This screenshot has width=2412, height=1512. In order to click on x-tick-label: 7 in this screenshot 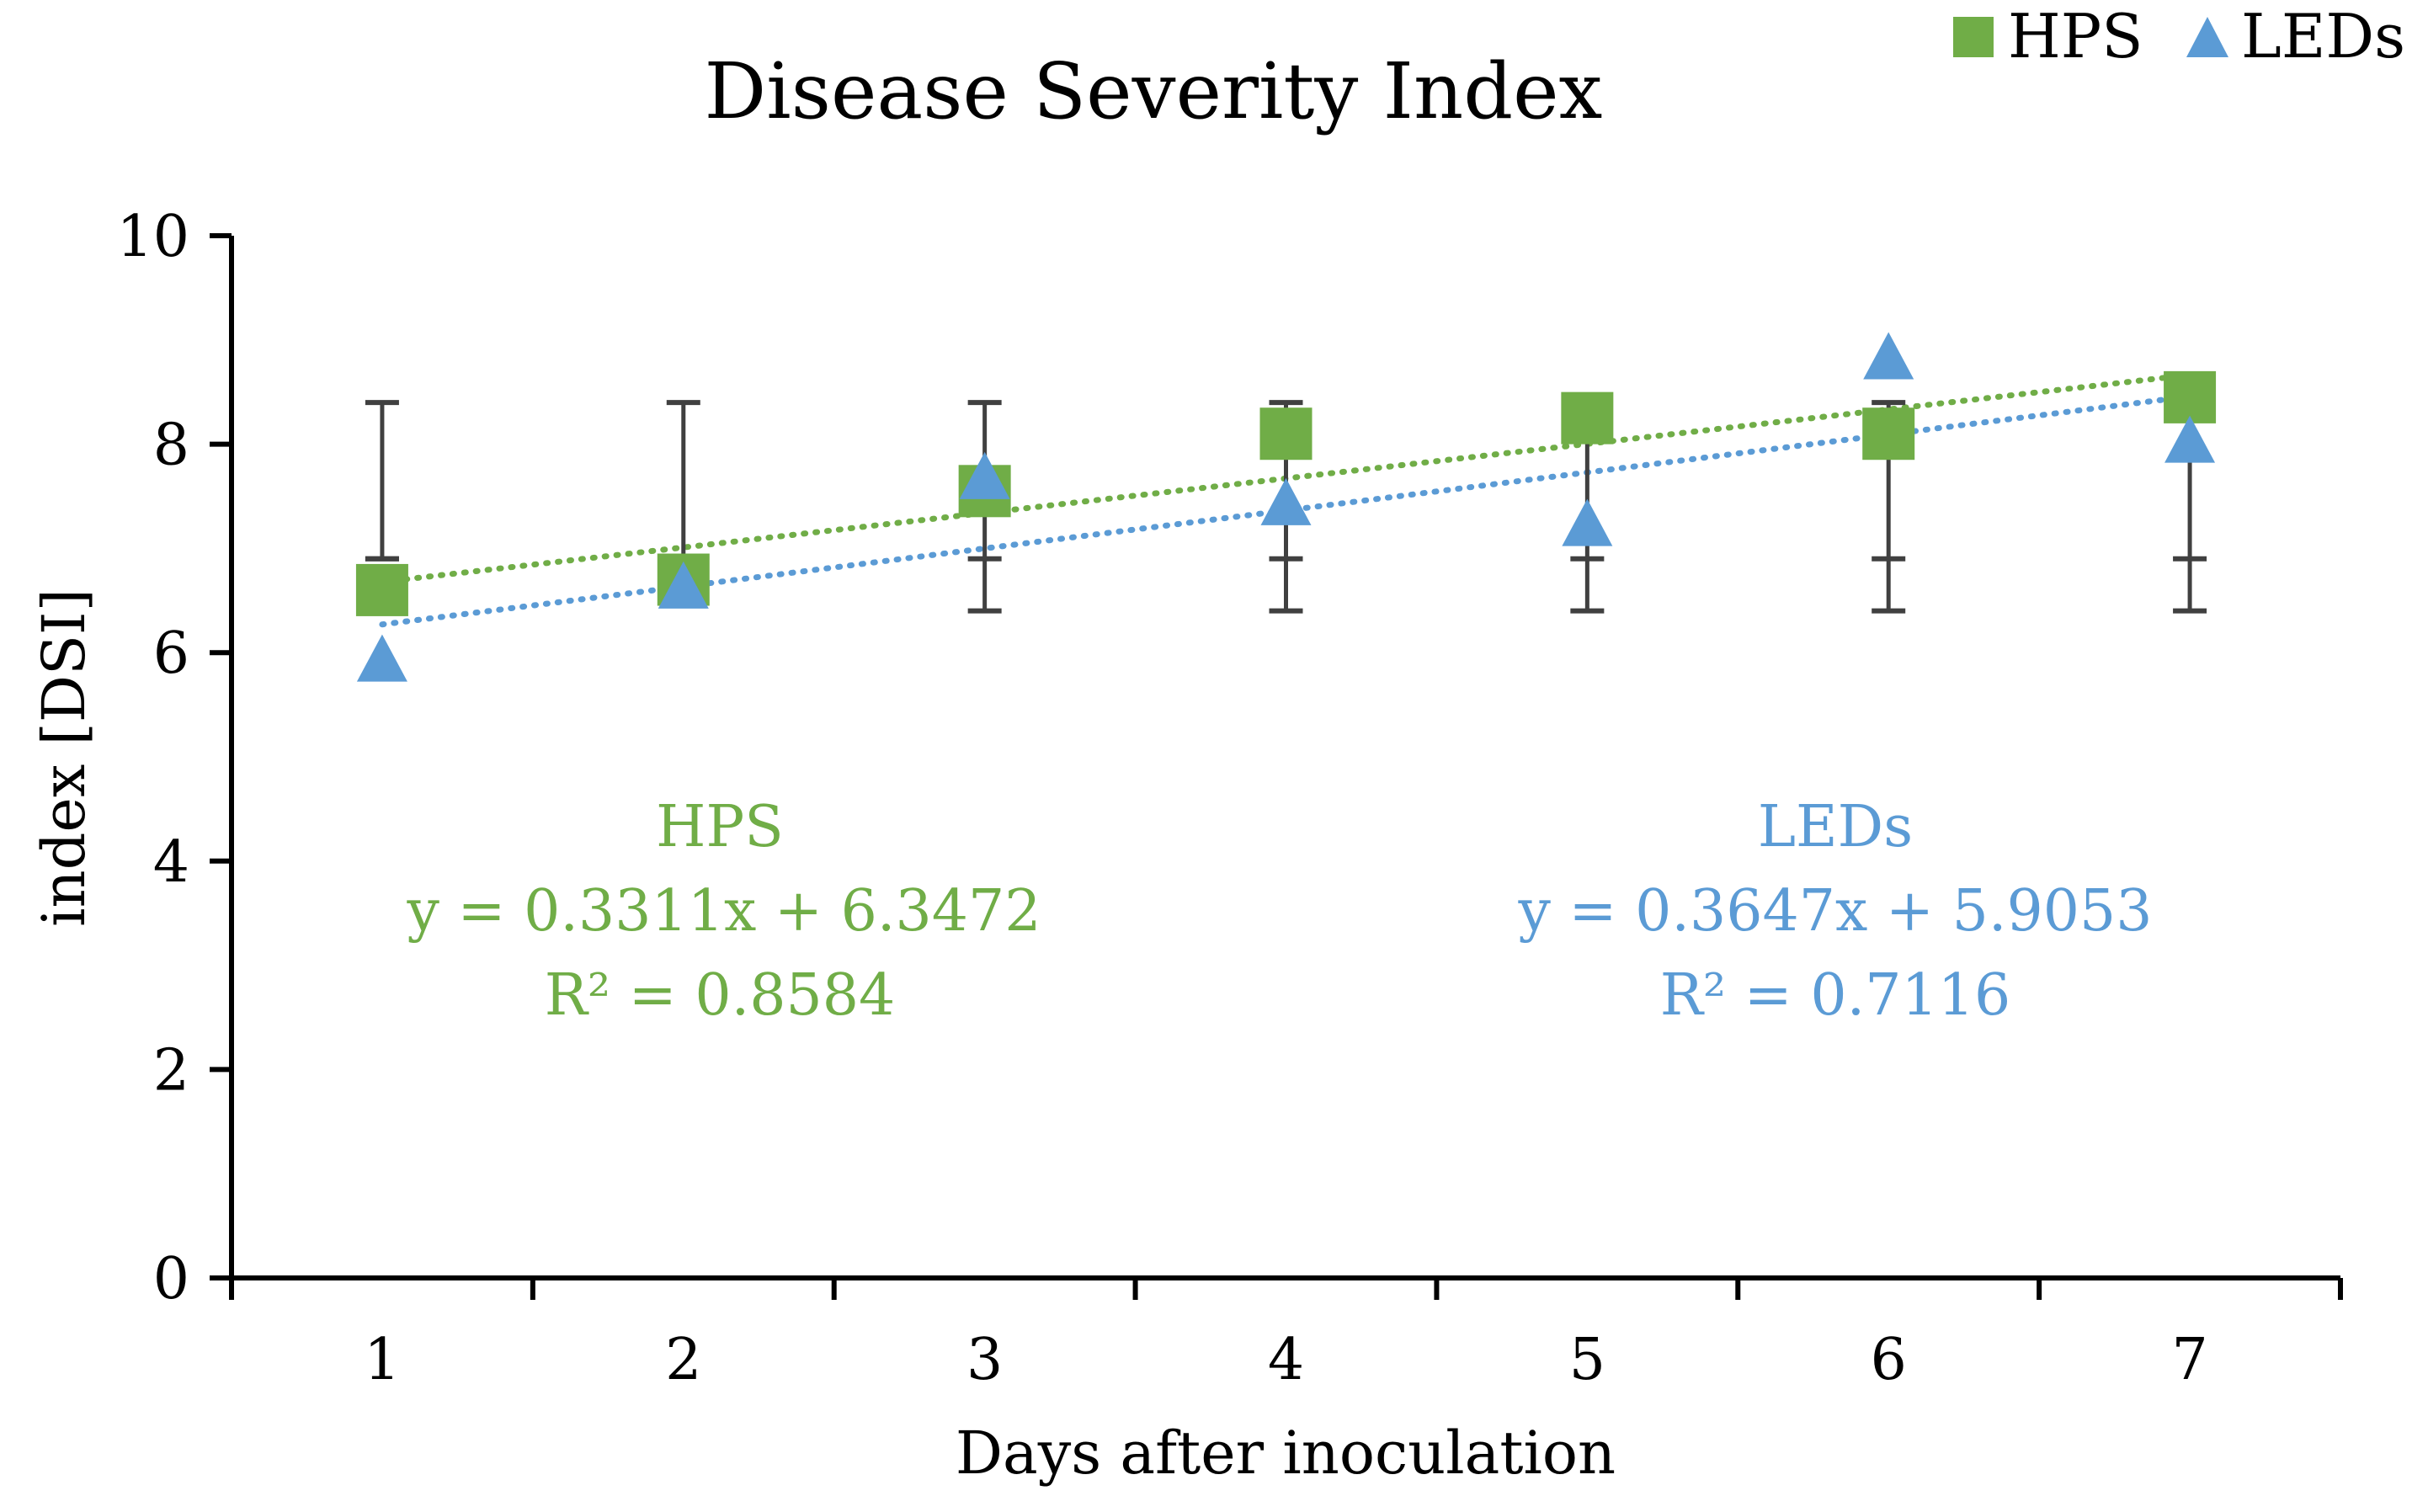, I will do `click(2189, 1360)`.